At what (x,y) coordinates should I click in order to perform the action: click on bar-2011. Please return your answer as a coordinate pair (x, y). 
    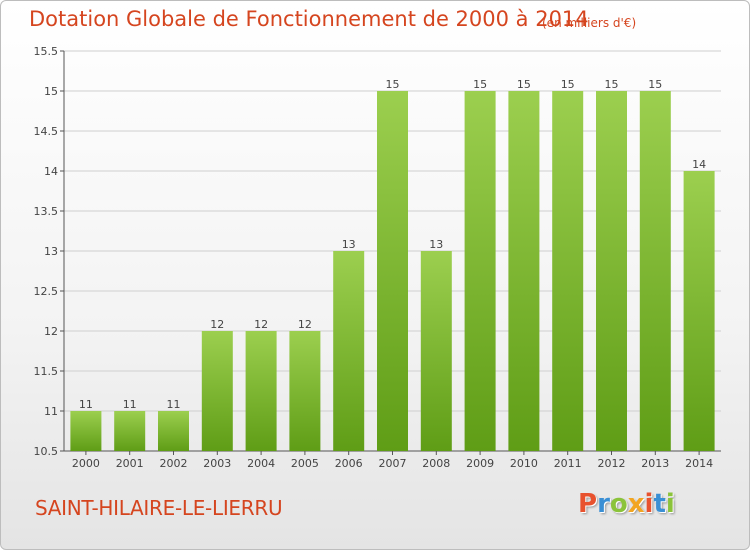
    Looking at the image, I should click on (568, 271).